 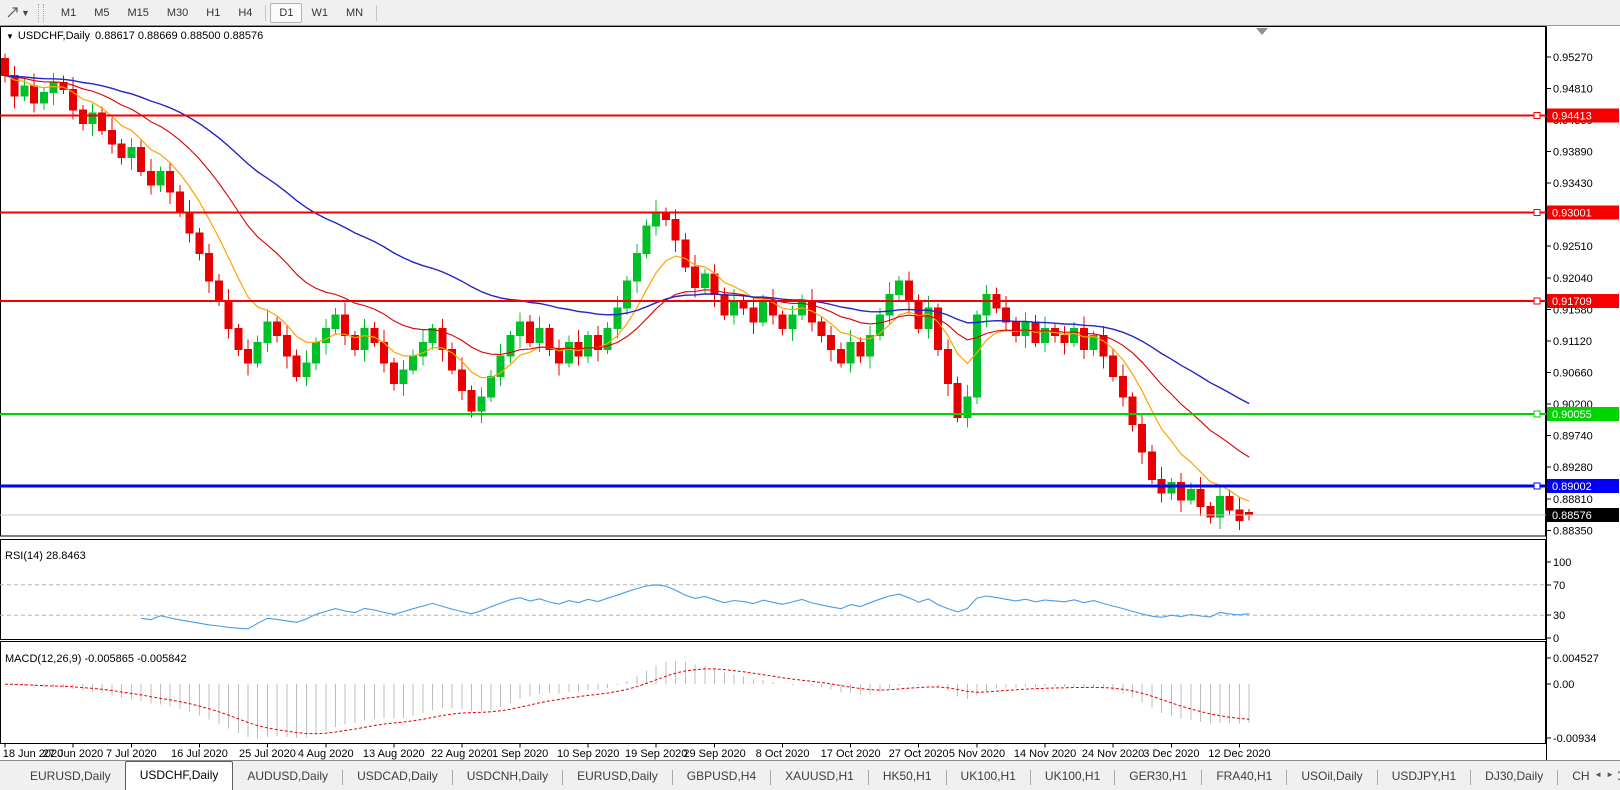 What do you see at coordinates (1262, 31) in the screenshot?
I see `chart-shift-marker-icon` at bounding box center [1262, 31].